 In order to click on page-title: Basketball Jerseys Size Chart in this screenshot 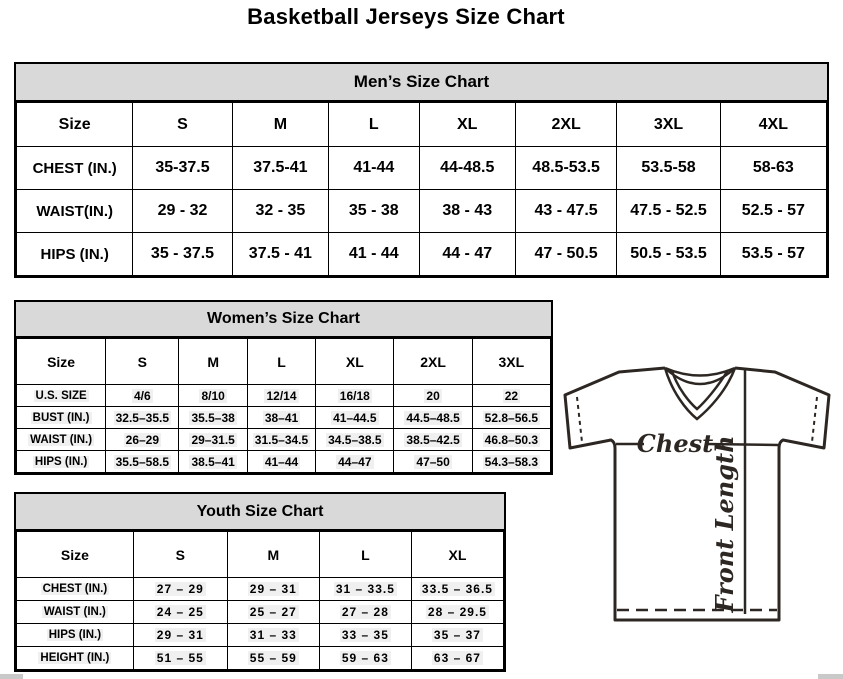, I will do `click(406, 16)`.